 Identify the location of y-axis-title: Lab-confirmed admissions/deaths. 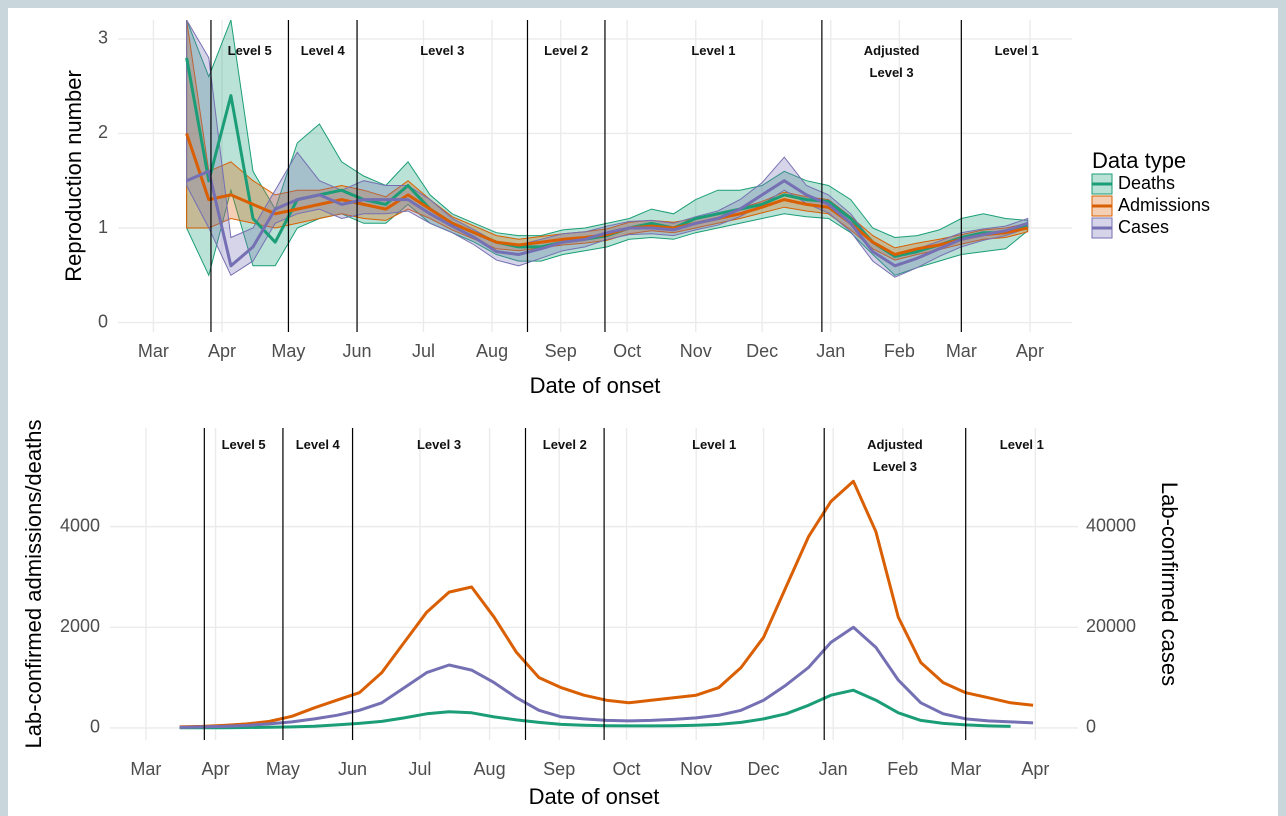
(33, 584).